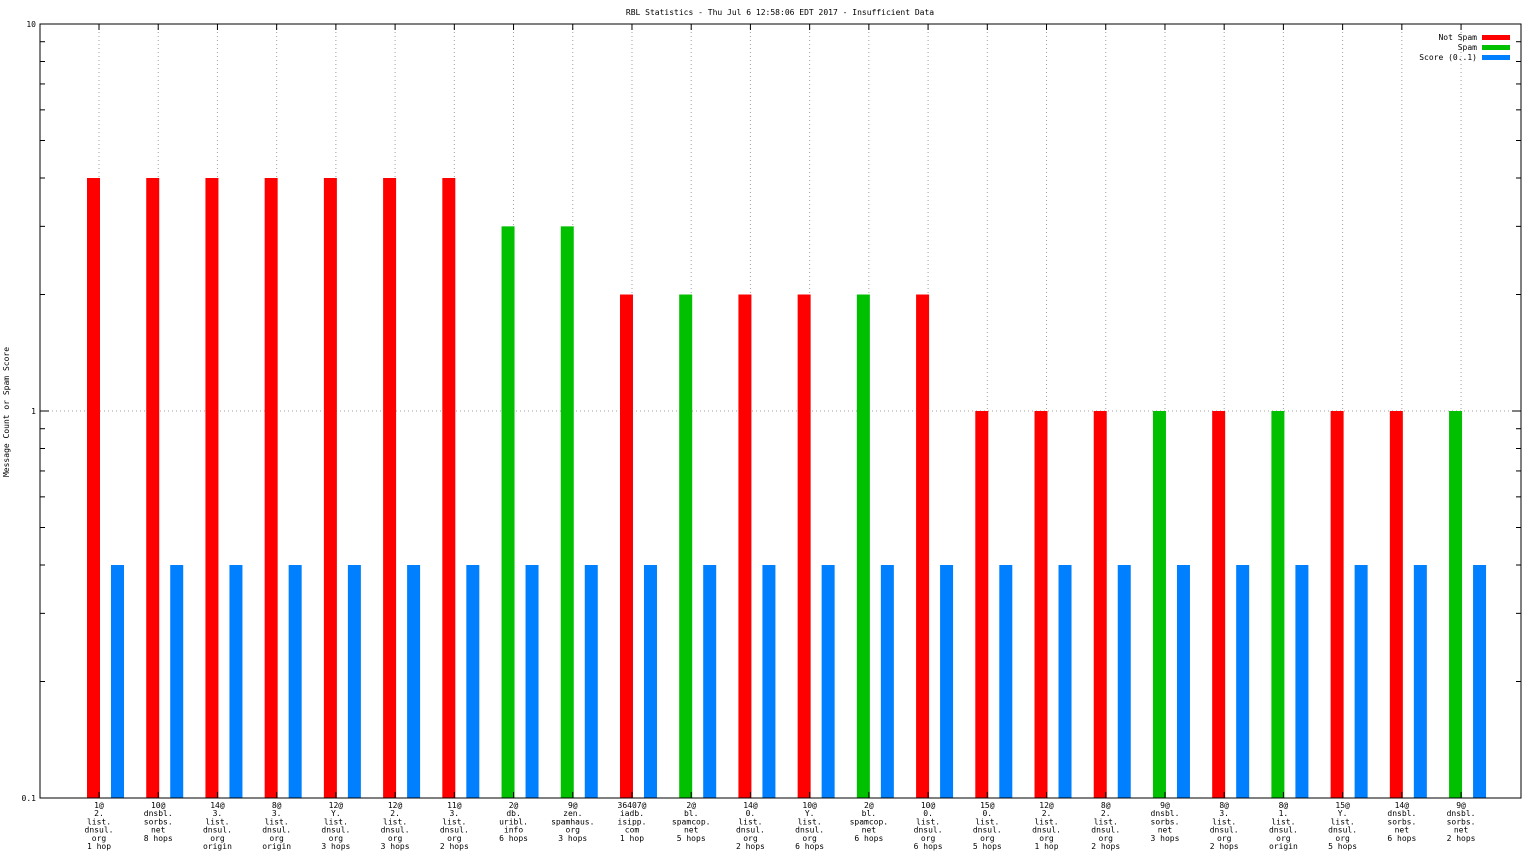 This screenshot has height=864, width=1536. I want to click on x-tick-label: dnsbl., so click(158, 813).